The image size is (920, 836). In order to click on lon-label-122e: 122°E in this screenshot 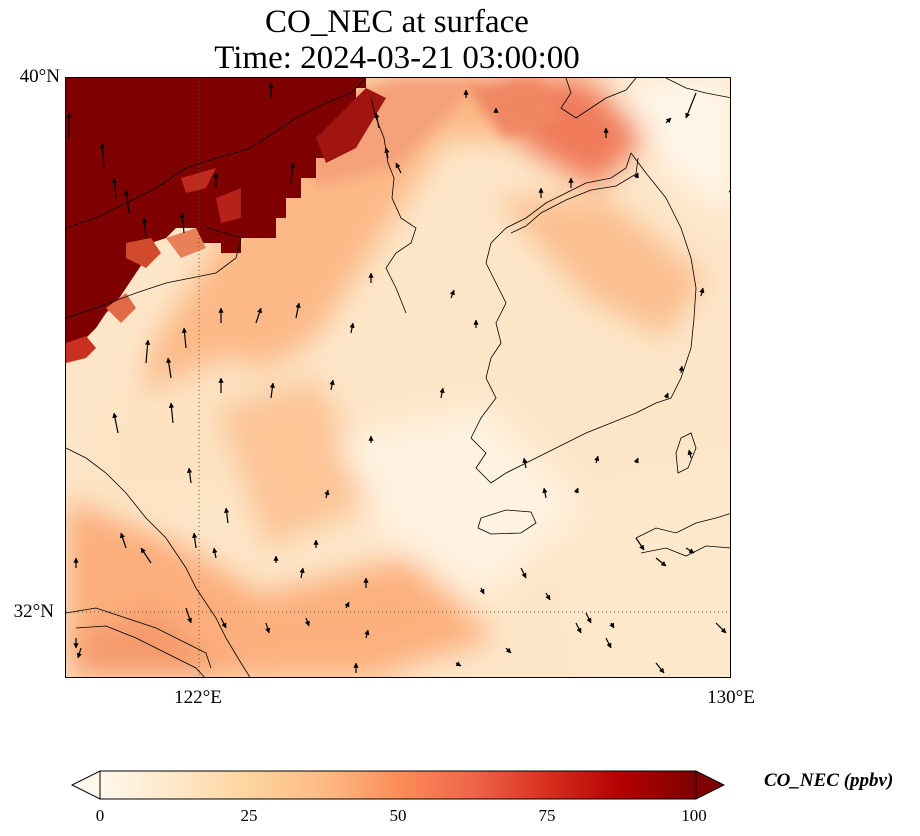, I will do `click(198, 697)`.